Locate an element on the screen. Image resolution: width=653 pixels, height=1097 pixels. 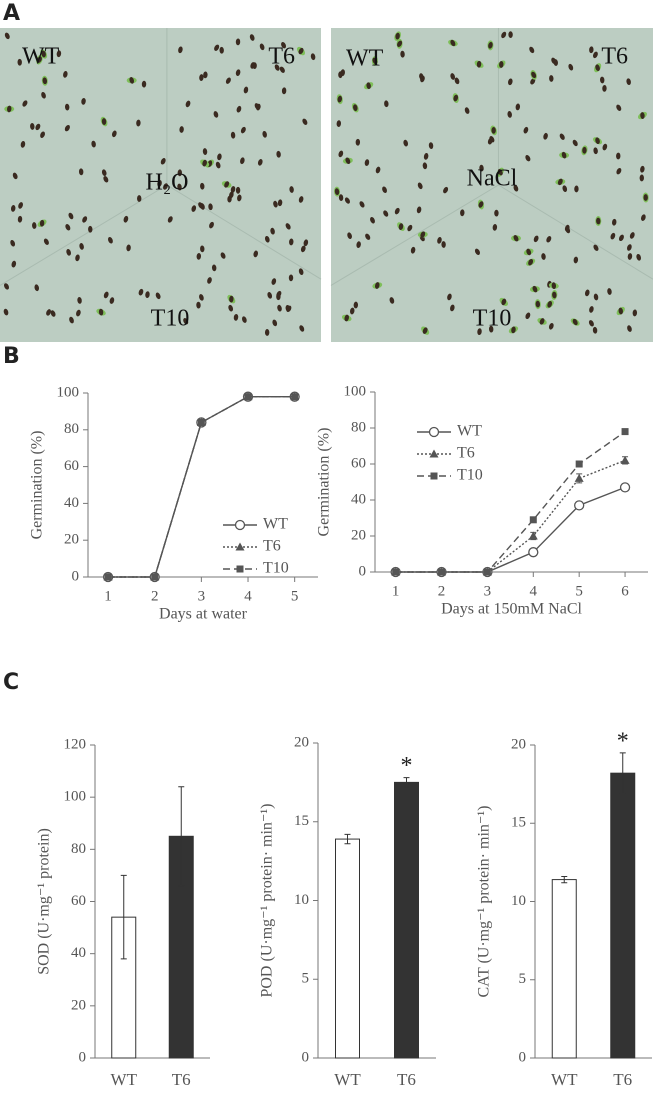
y-tick-label: 0 is located at coordinates (306, 1057).